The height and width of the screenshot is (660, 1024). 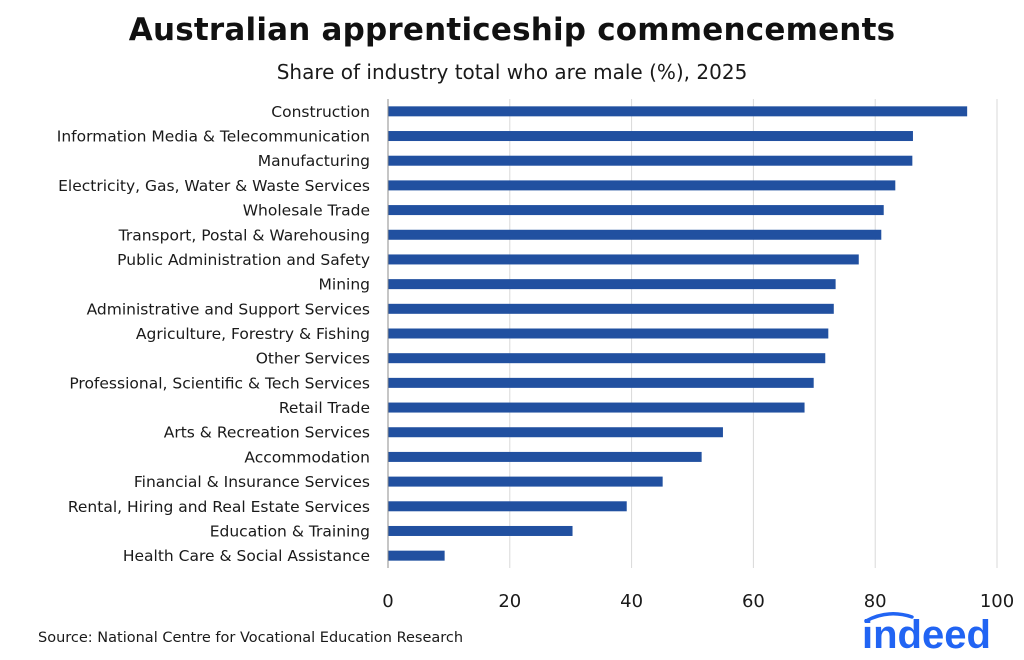 What do you see at coordinates (243, 260) in the screenshot?
I see `category-label: Public Administration and Safety` at bounding box center [243, 260].